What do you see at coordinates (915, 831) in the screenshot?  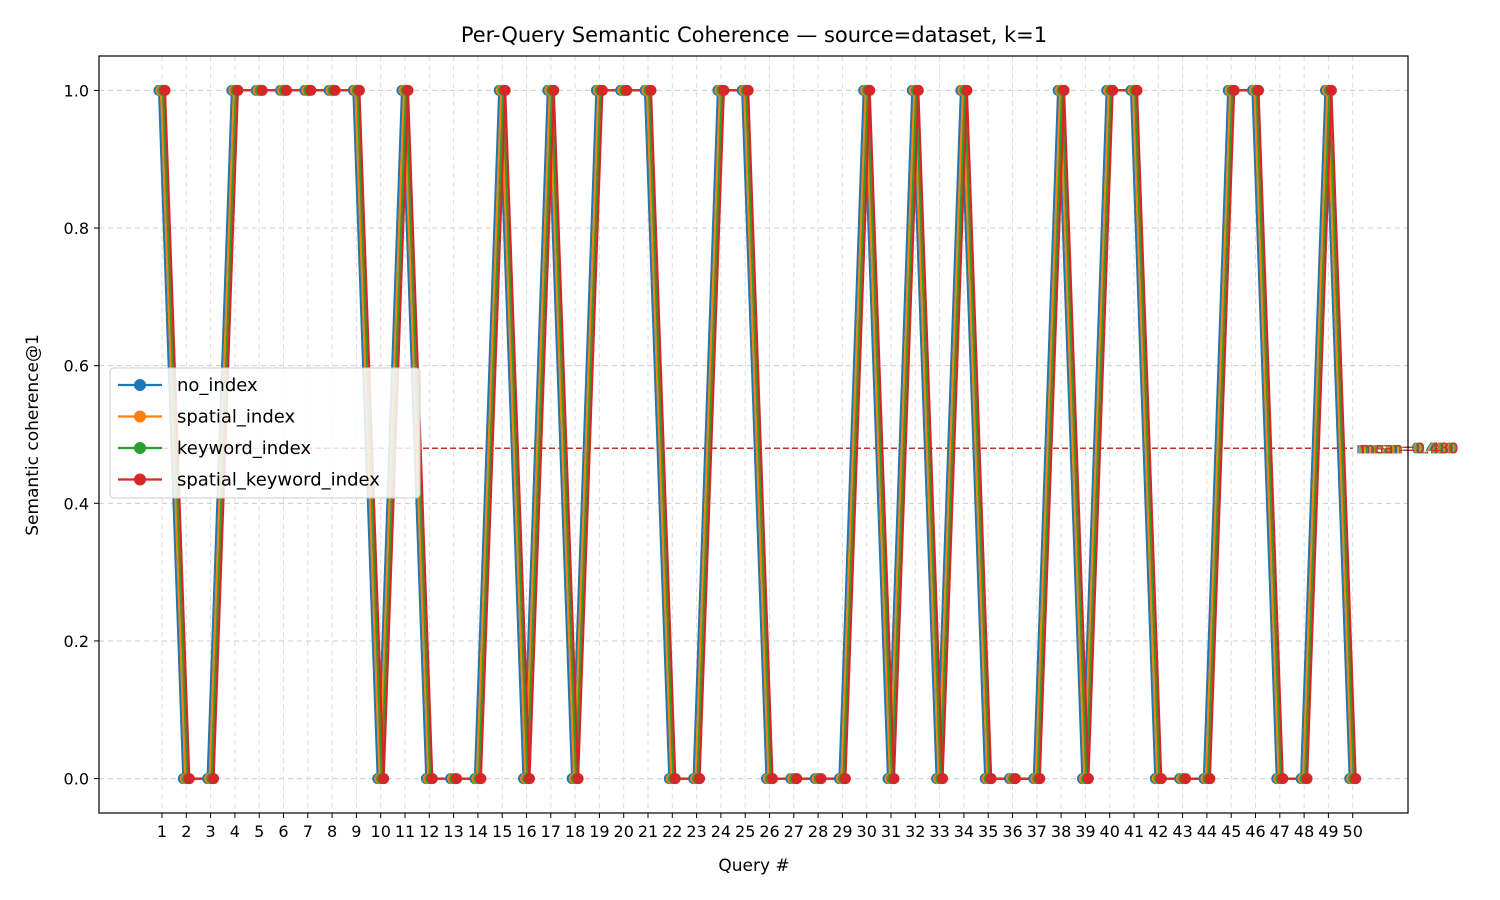 I see `x-tick-label: 32` at bounding box center [915, 831].